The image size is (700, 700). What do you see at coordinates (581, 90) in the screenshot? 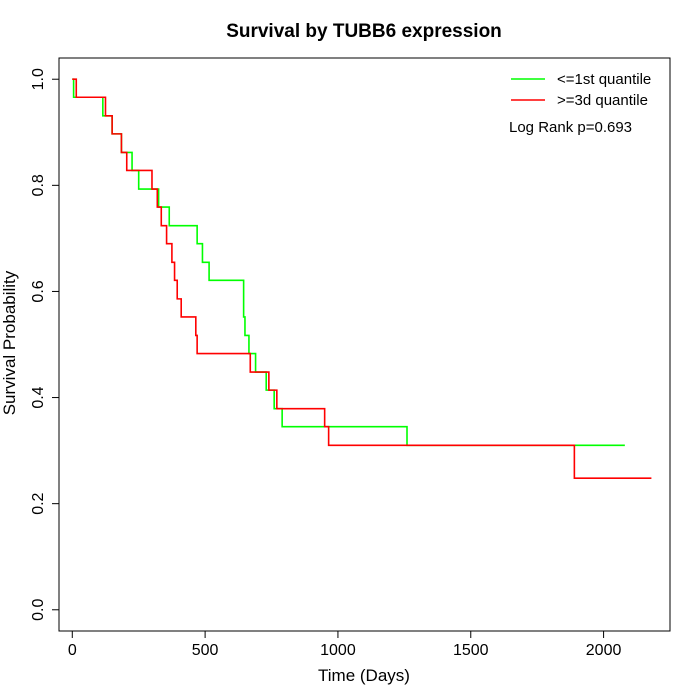
I see `legend: <=1st quantile >=3d quantile` at bounding box center [581, 90].